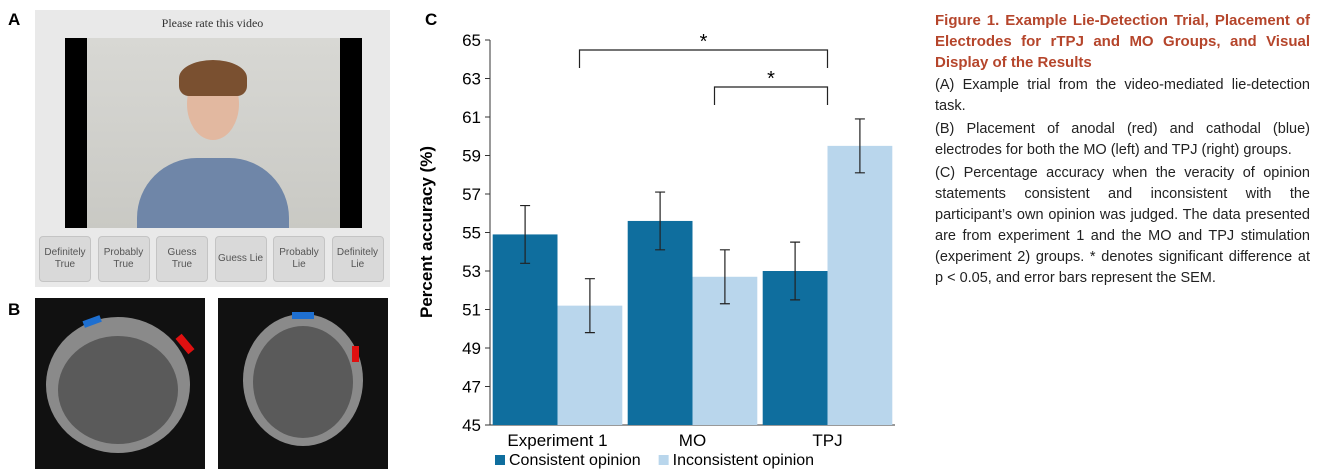 The height and width of the screenshot is (469, 1327). I want to click on y-tick-label: 53, so click(471, 271).